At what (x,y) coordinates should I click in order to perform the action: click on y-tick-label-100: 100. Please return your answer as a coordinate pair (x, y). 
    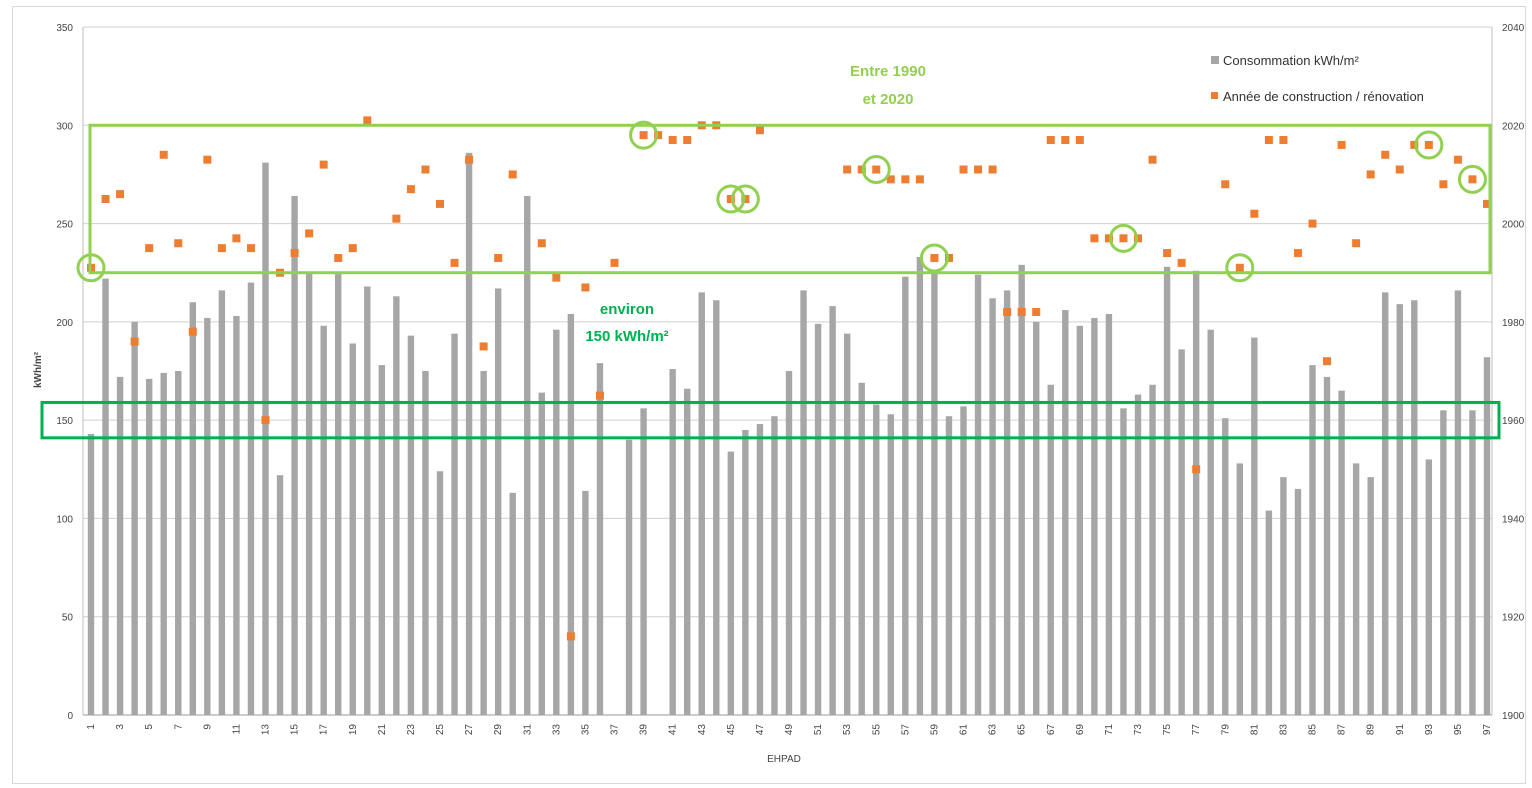
    Looking at the image, I should click on (64, 519).